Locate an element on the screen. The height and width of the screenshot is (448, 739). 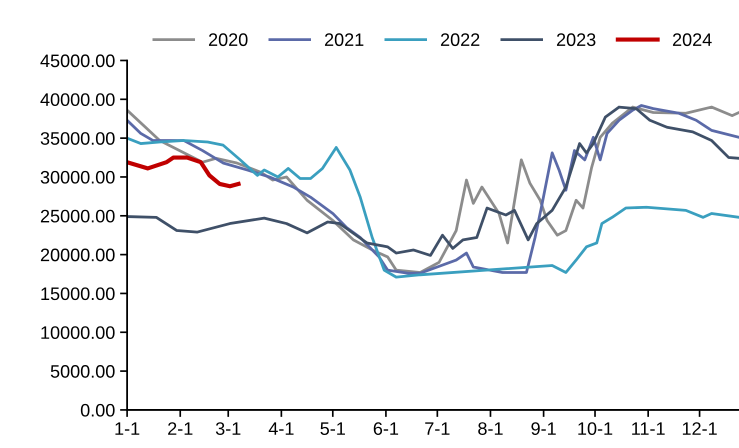
legend-label: 2023 is located at coordinates (576, 39).